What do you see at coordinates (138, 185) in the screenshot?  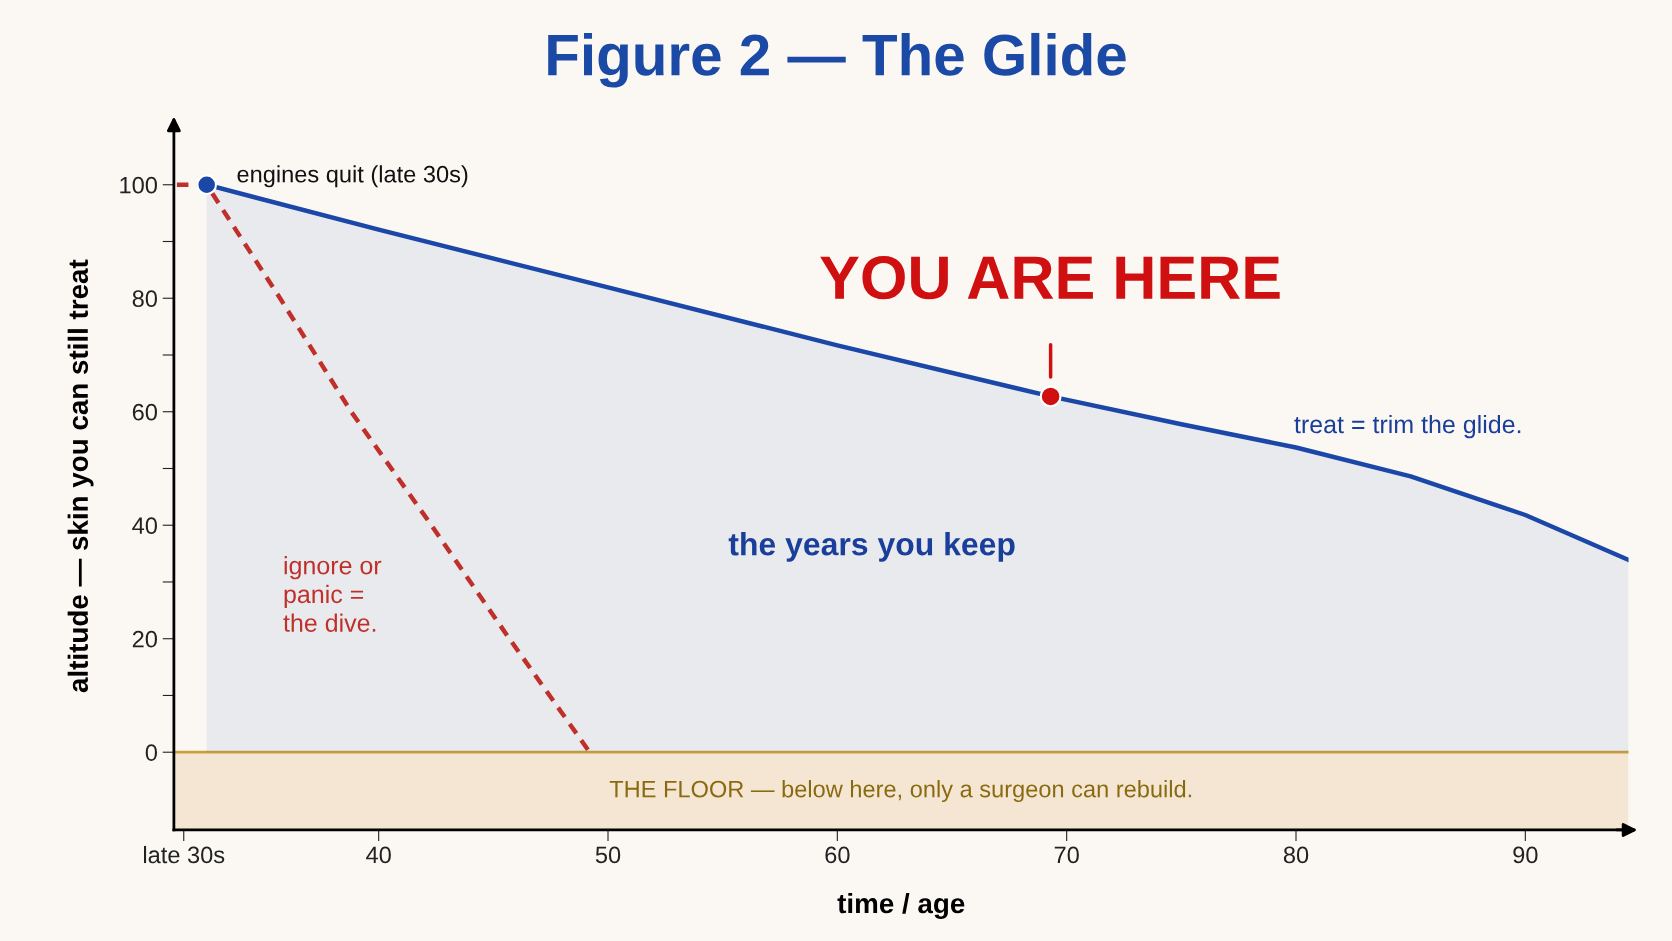 I see `y-tick-label: 100` at bounding box center [138, 185].